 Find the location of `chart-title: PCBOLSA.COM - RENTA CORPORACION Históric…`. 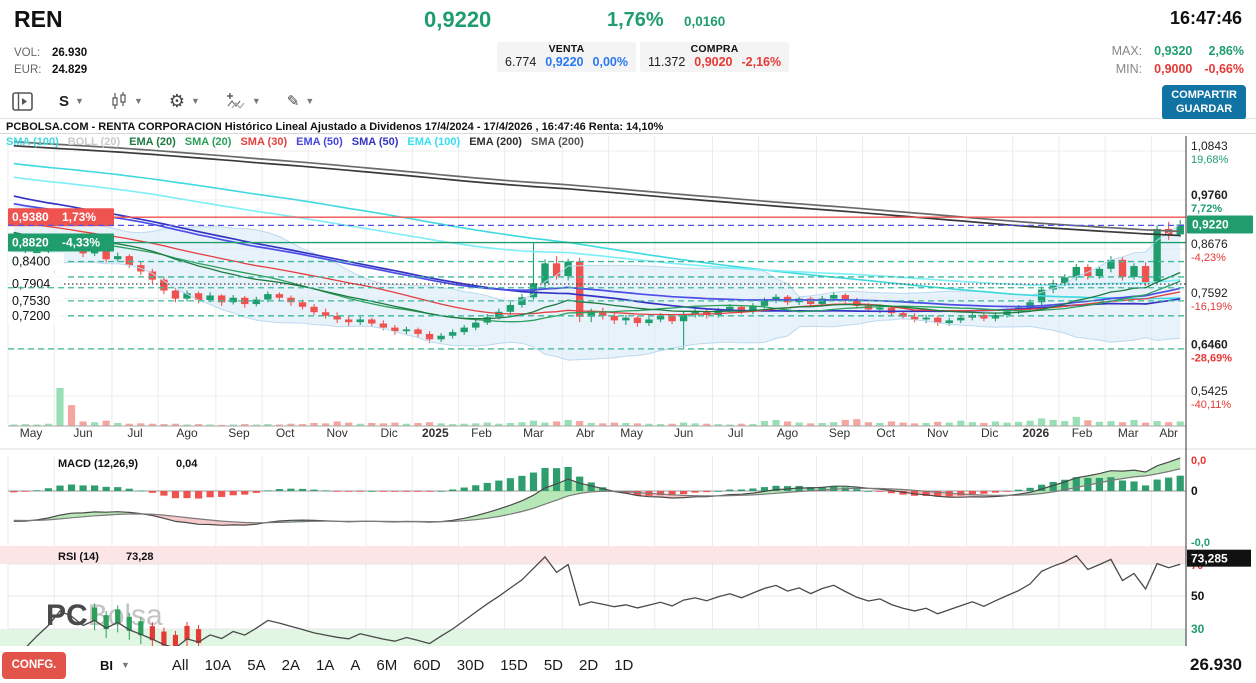

chart-title: PCBOLSA.COM - RENTA CORPORACION Históric… is located at coordinates (628, 126).